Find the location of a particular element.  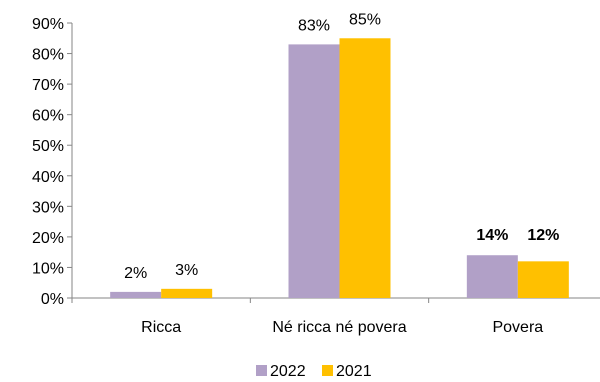

y-axis: 0% 10% 20% 30% 40% 50% 60% 70% 80% 90% is located at coordinates (52, 162).